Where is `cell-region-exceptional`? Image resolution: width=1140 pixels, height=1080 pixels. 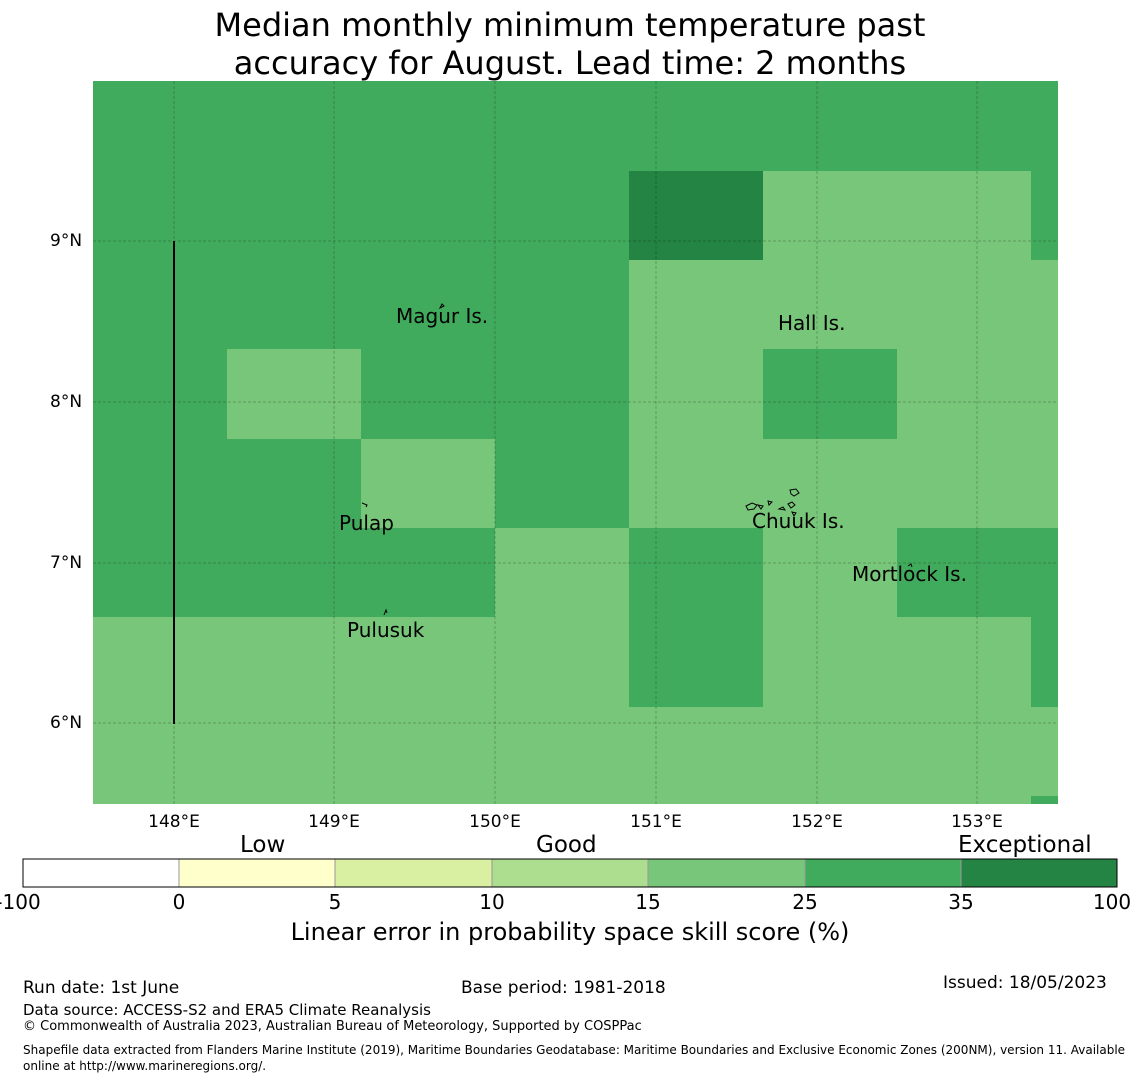 cell-region-exceptional is located at coordinates (696, 215).